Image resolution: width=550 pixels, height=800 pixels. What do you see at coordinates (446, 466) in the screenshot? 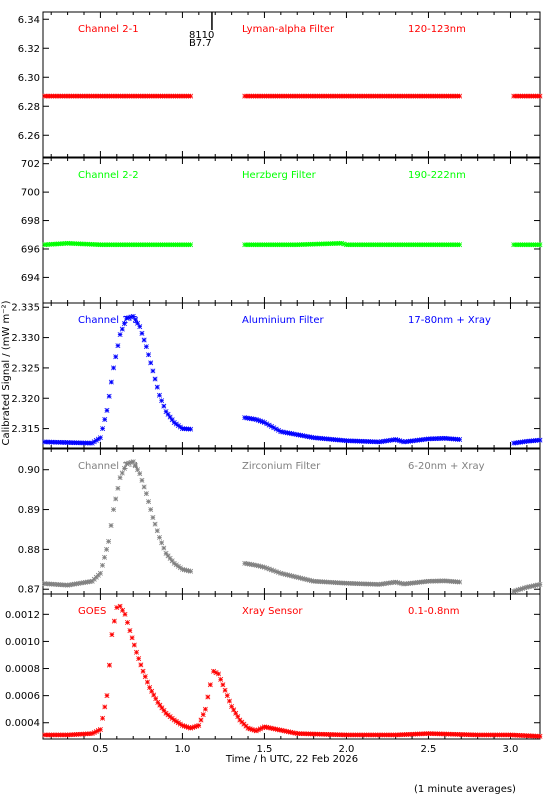
I see `panel-header-label: 6-20nm + Xray` at bounding box center [446, 466].